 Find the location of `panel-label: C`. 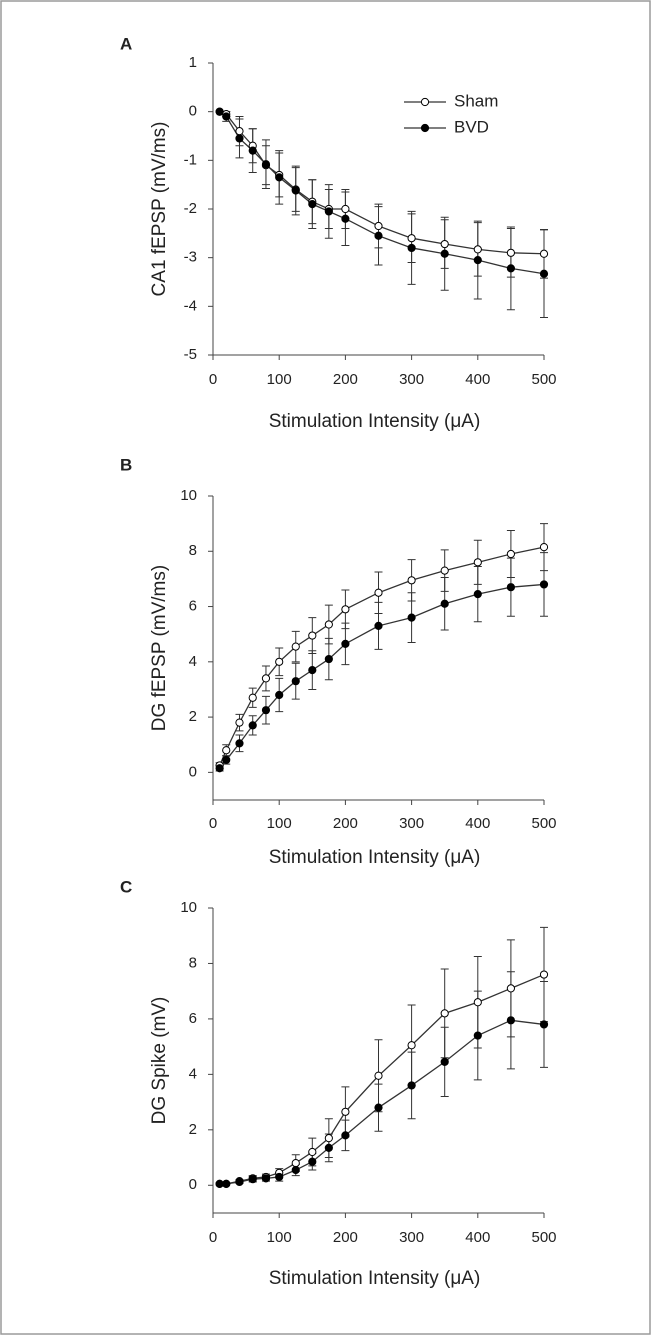

panel-label: C is located at coordinates (126, 886).